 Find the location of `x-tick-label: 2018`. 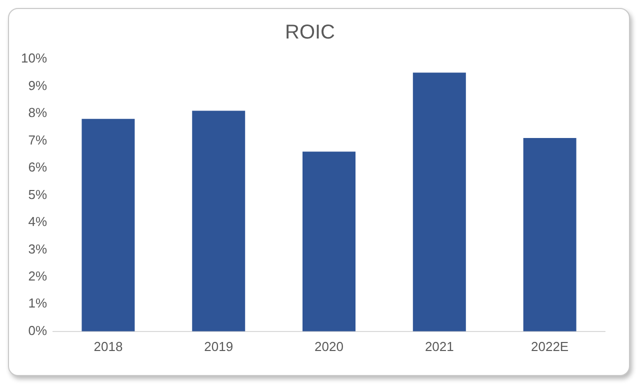

x-tick-label: 2018 is located at coordinates (108, 346).